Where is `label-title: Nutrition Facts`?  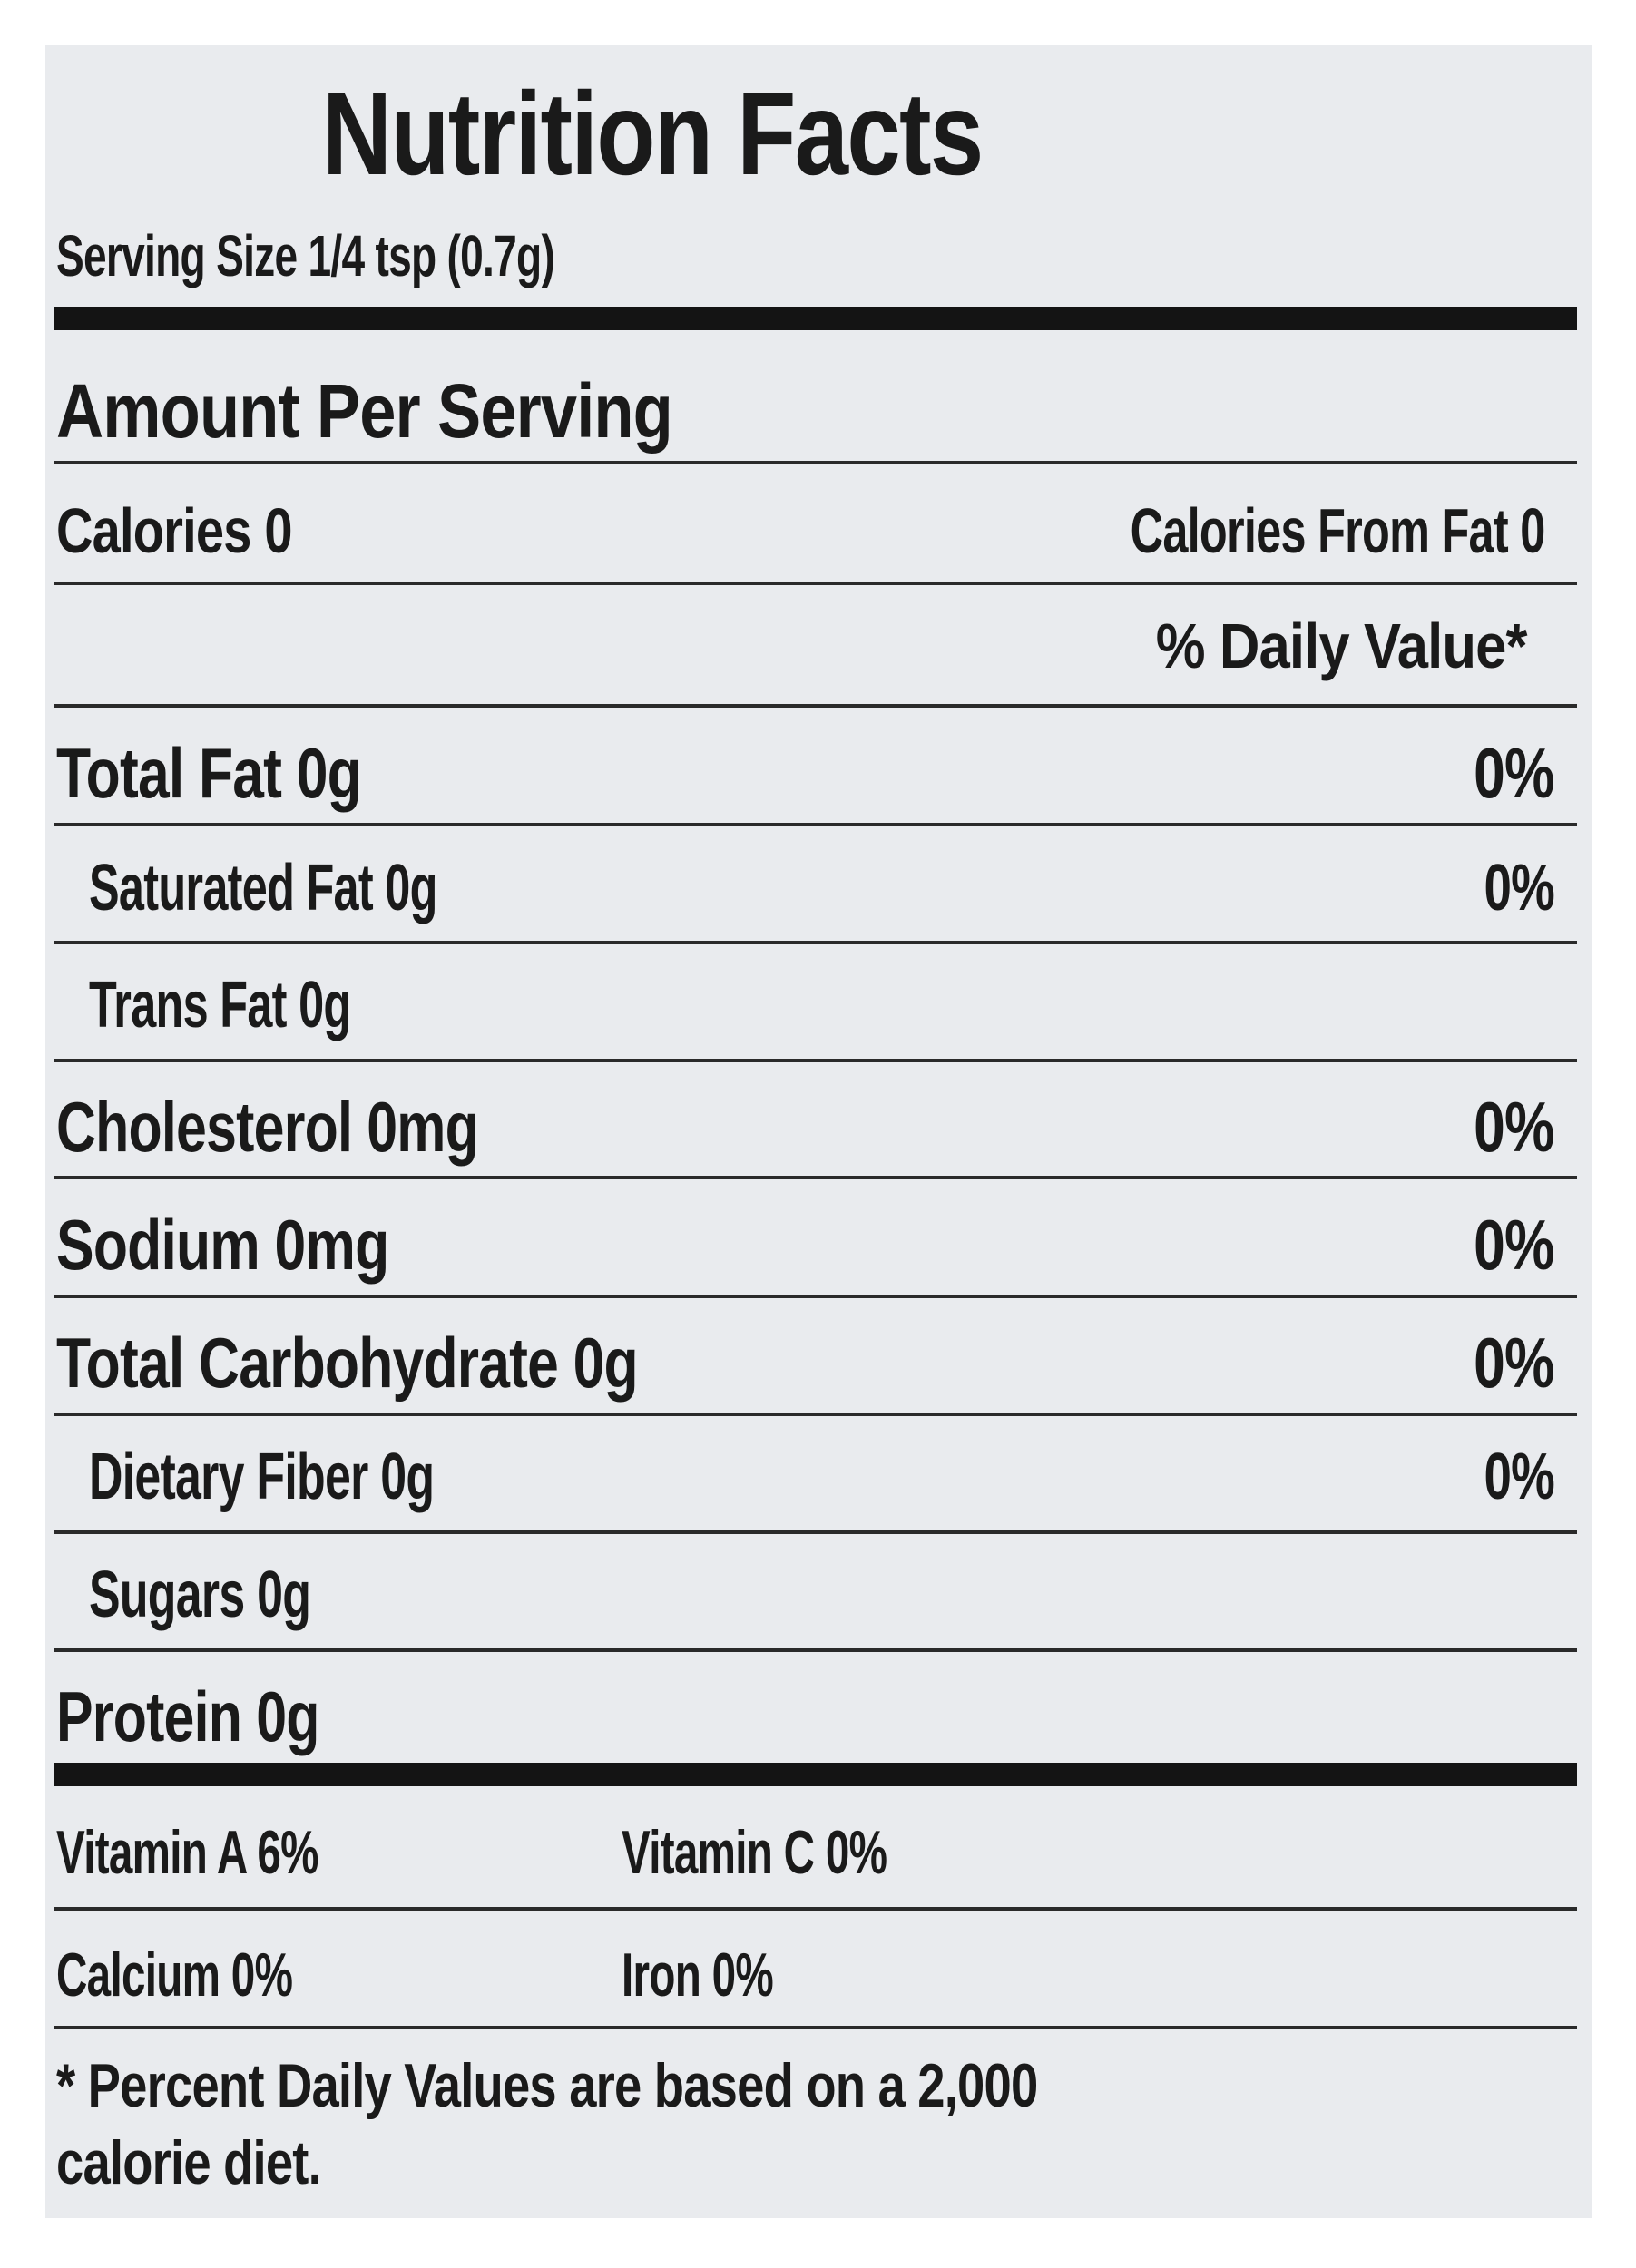
label-title: Nutrition Facts is located at coordinates (653, 133).